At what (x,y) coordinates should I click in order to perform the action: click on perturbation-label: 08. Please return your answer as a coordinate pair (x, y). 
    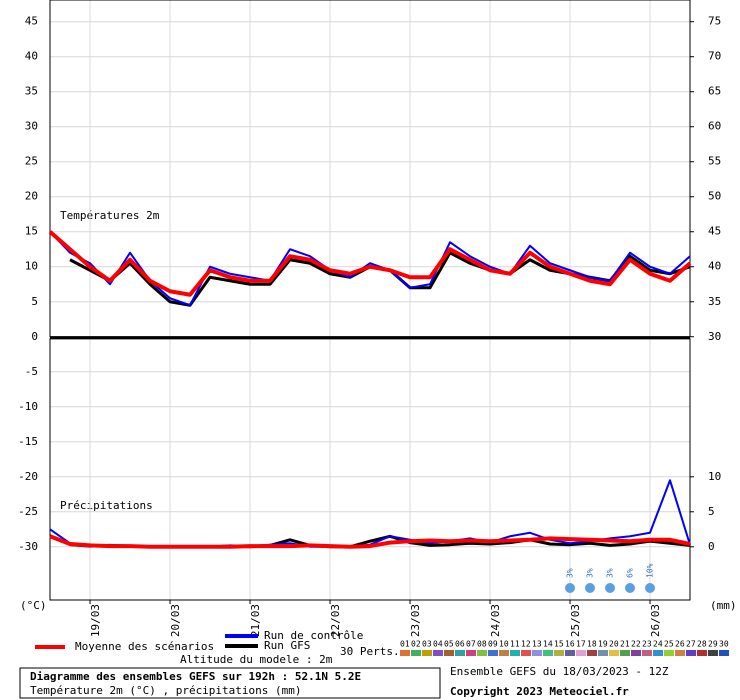
    Looking at the image, I should click on (482, 644).